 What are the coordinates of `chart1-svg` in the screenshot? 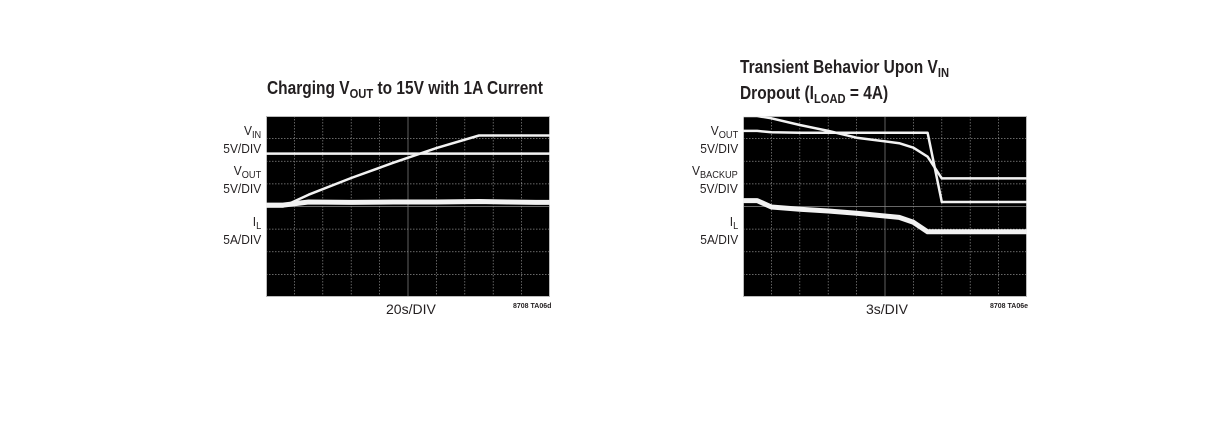 It's located at (408, 206).